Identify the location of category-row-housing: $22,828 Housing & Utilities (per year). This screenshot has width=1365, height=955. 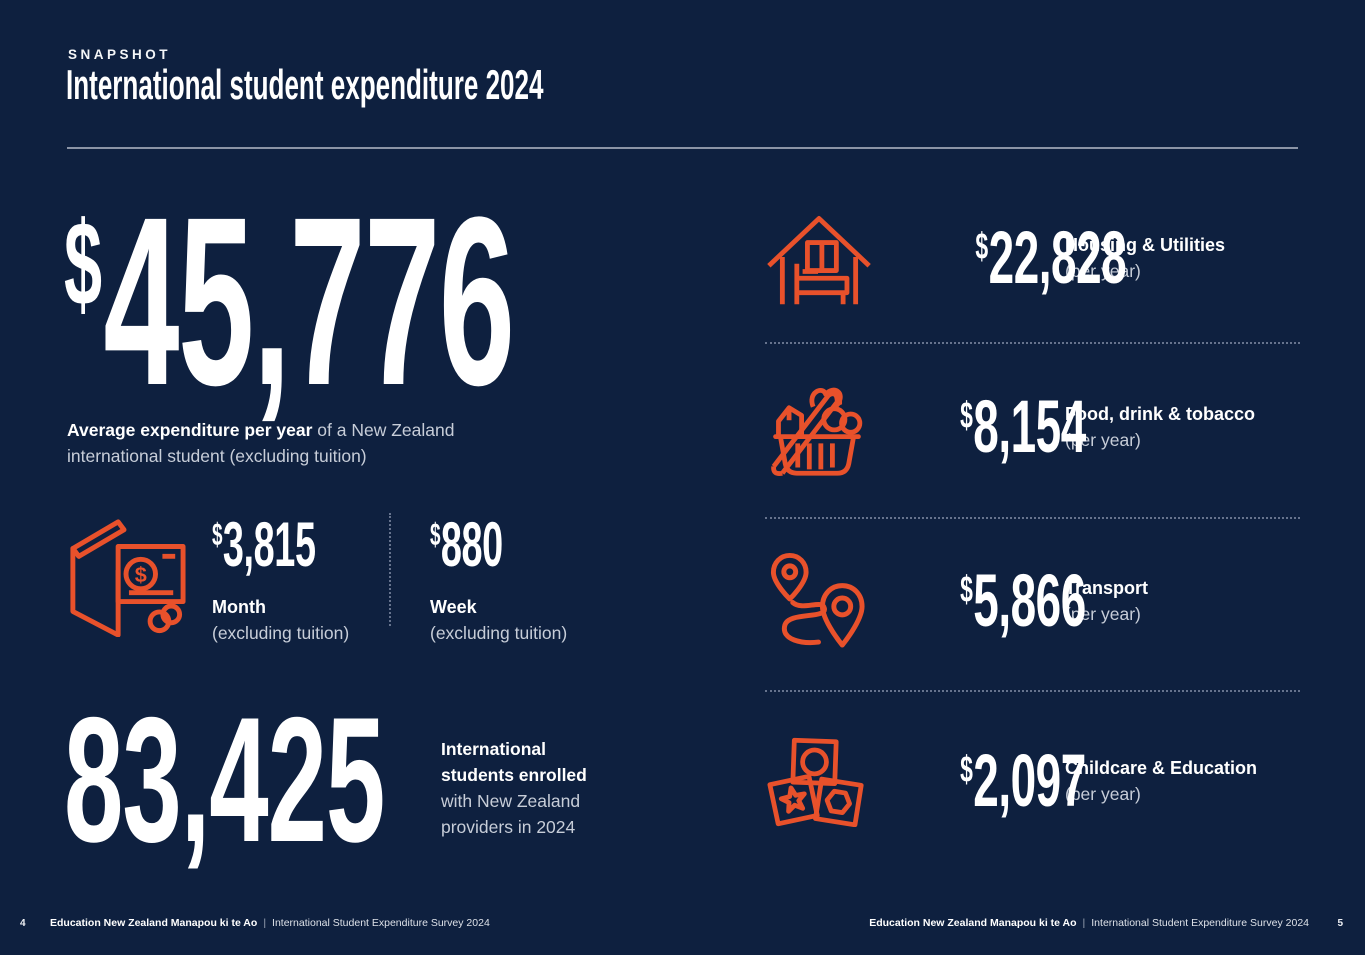
(1032, 258).